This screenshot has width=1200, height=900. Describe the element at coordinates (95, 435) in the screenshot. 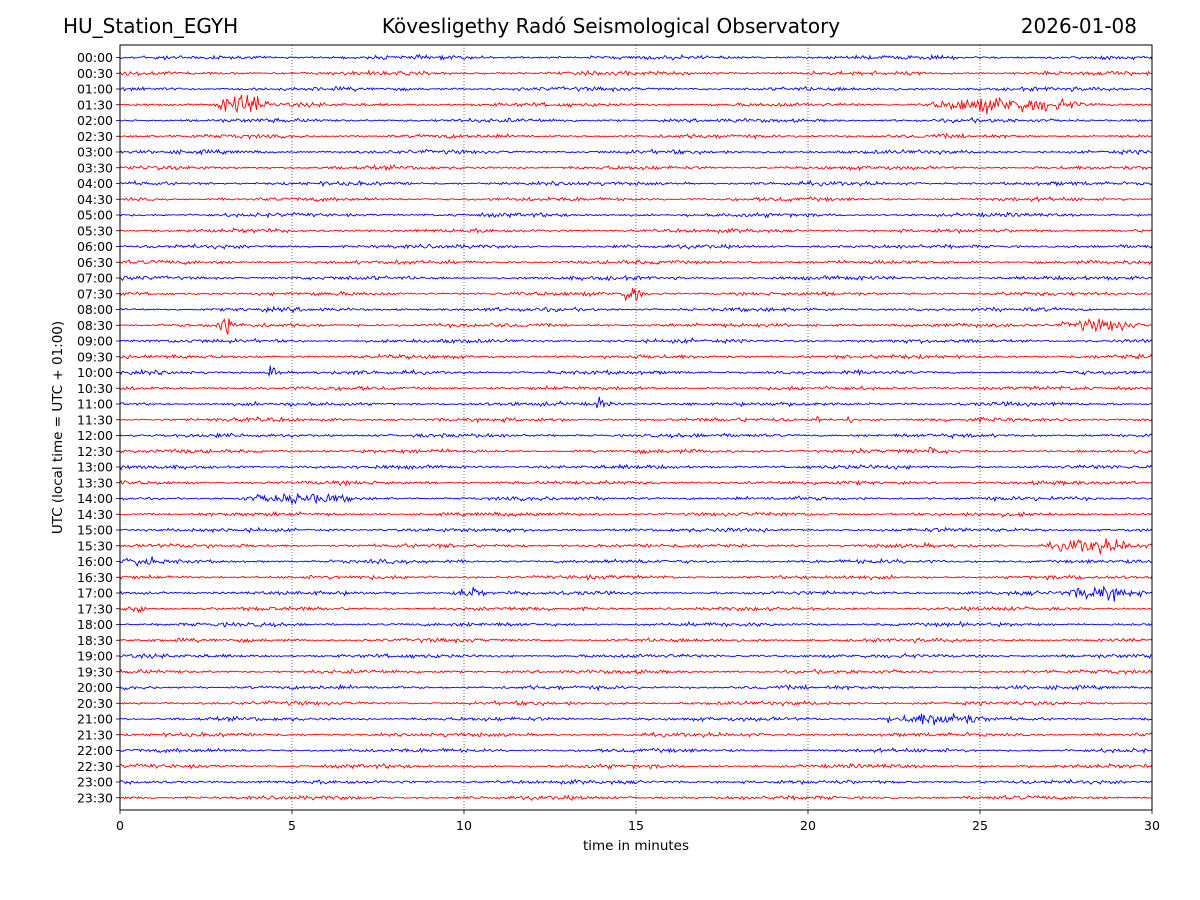

I see `y-tick-label: 12:00` at that location.